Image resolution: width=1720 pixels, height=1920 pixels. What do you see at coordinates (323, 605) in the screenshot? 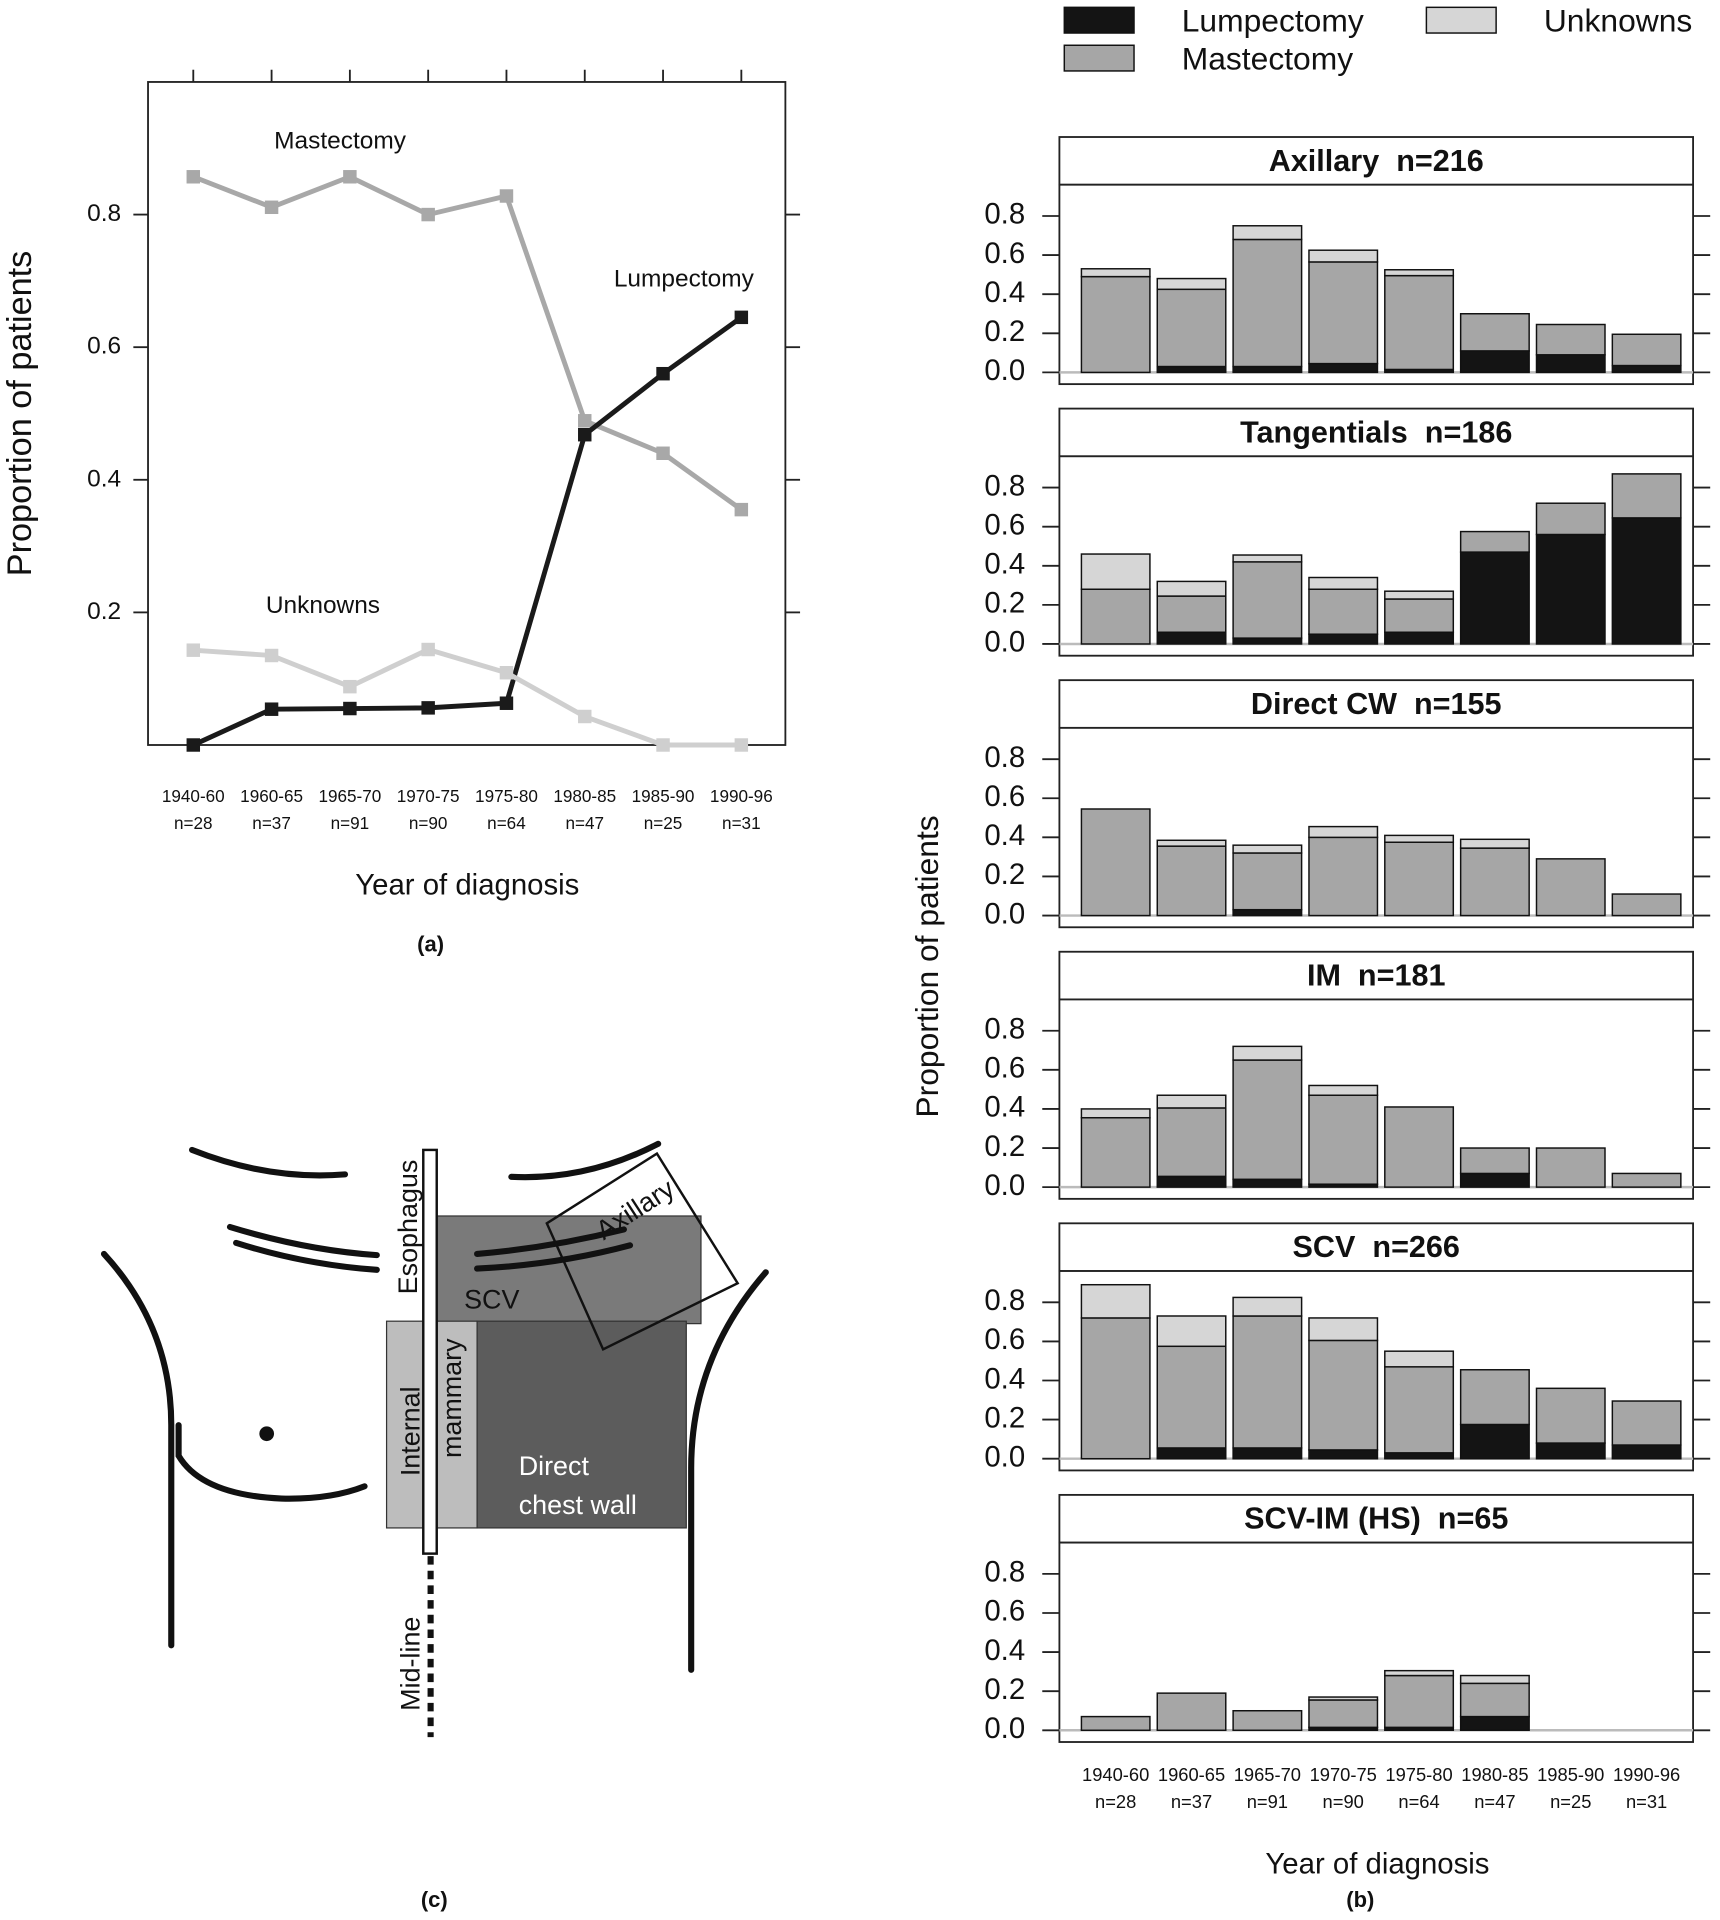
I see `series-label: Unknowns` at bounding box center [323, 605].